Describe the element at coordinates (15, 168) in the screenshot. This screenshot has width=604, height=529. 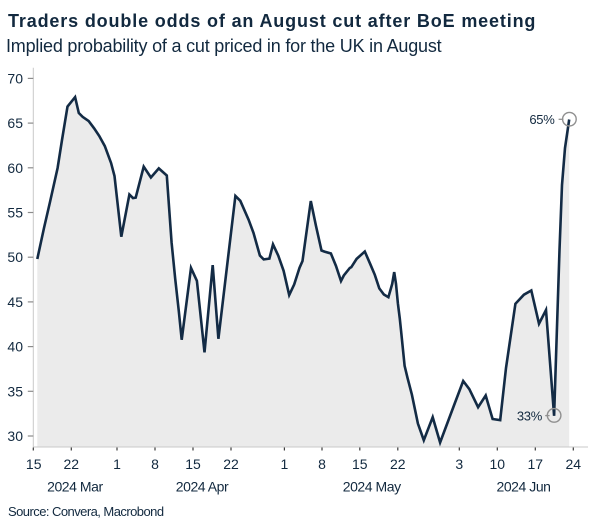
I see `svg-text: 60` at that location.